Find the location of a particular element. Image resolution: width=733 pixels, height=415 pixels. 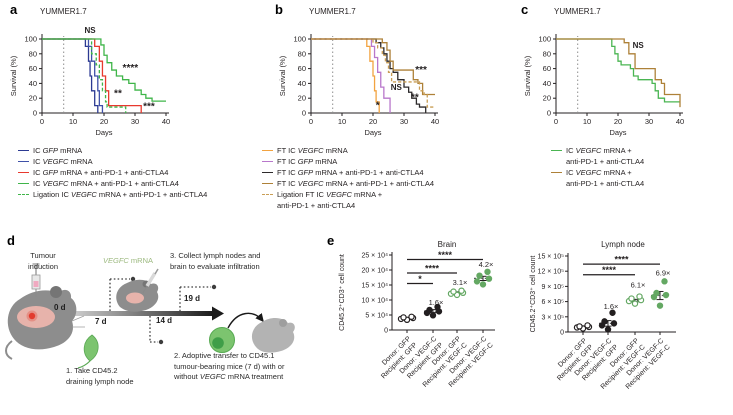

timeline-arrow is located at coordinates (148, 313).